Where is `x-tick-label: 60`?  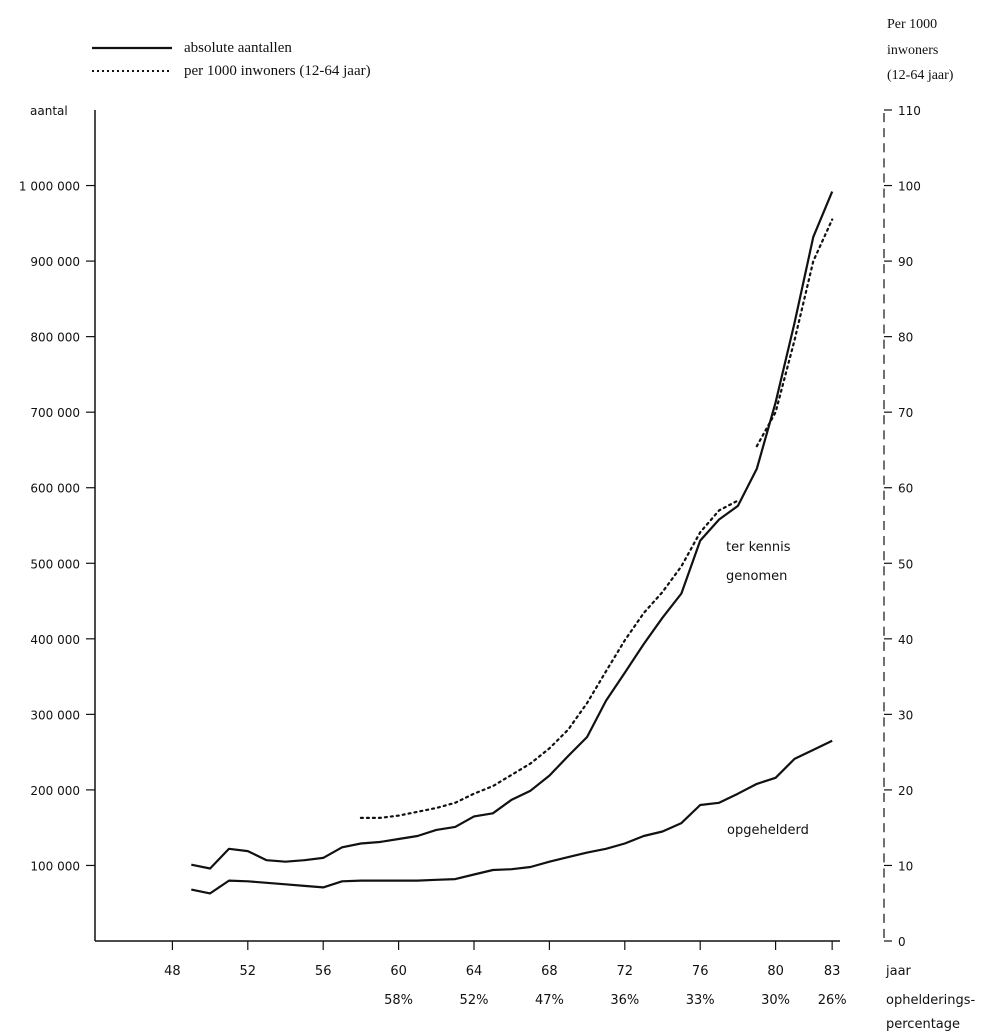
x-tick-label: 60 is located at coordinates (398, 971).